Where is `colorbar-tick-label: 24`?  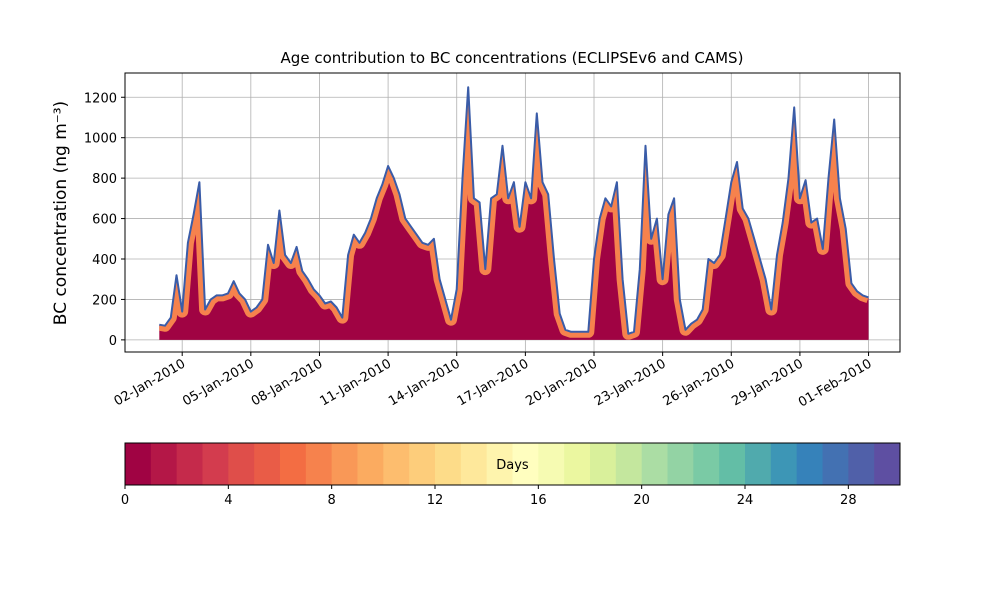 colorbar-tick-label: 24 is located at coordinates (745, 500).